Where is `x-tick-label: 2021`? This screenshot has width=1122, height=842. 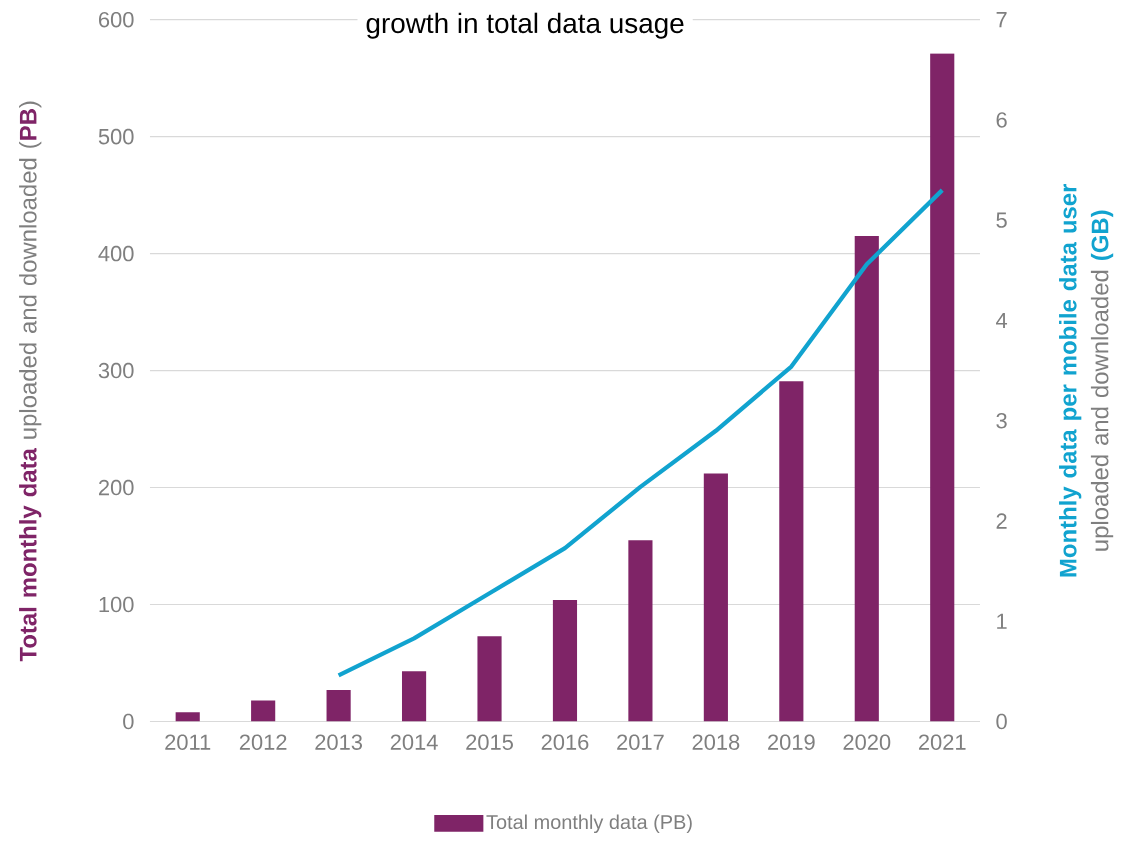
x-tick-label: 2021 is located at coordinates (942, 742).